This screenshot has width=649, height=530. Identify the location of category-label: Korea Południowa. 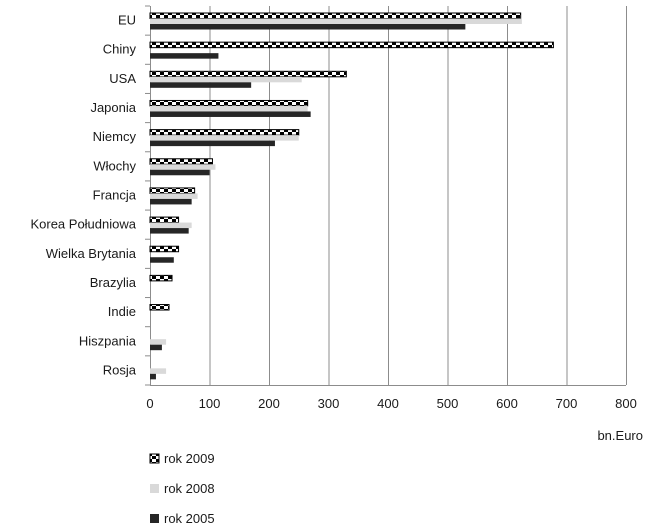
(83, 224).